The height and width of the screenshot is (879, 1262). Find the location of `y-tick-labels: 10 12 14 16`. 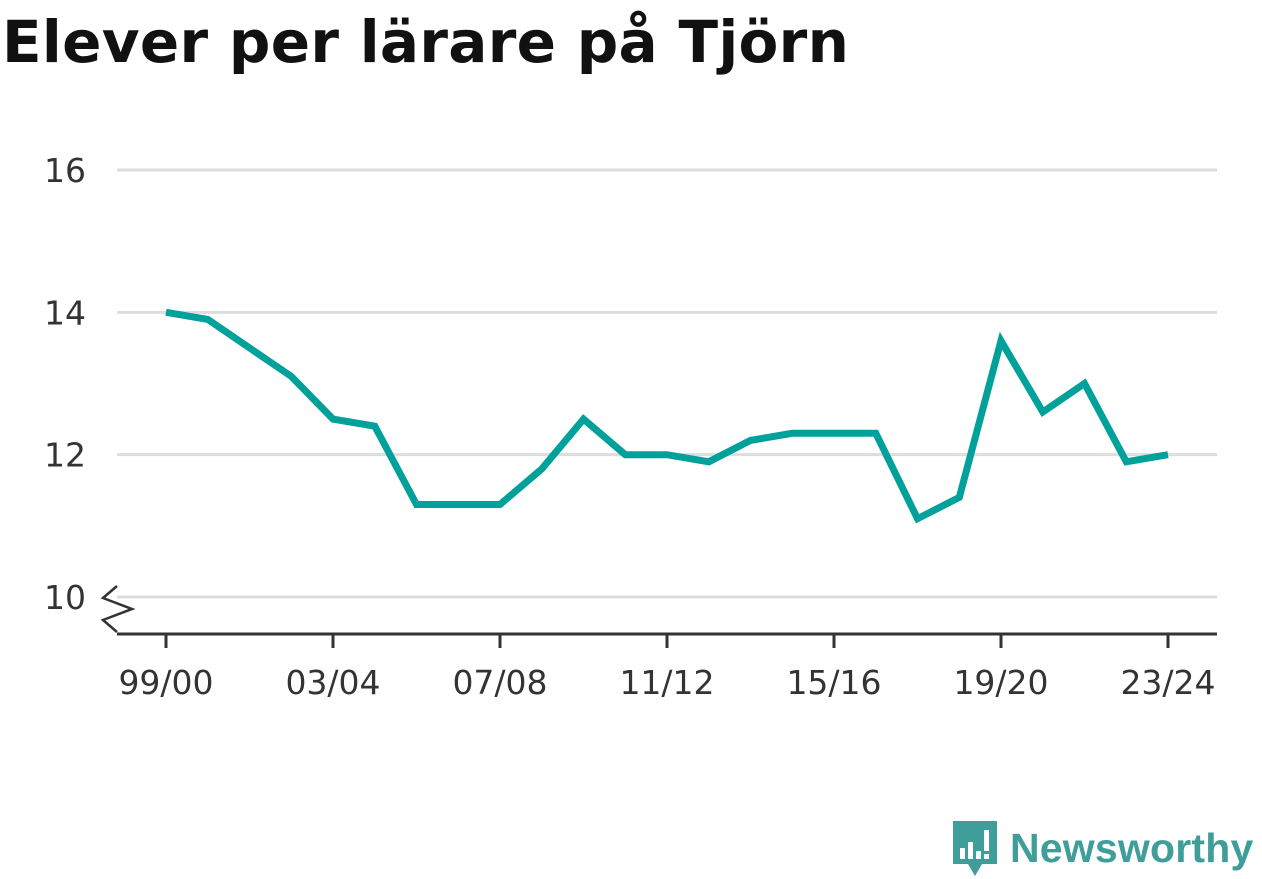

y-tick-labels: 10 12 14 16 is located at coordinates (65, 384).